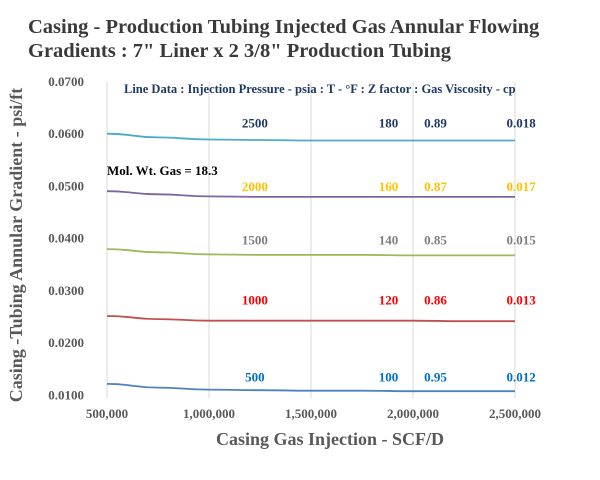  What do you see at coordinates (435, 186) in the screenshot?
I see `line-data-label: 0.87` at bounding box center [435, 186].